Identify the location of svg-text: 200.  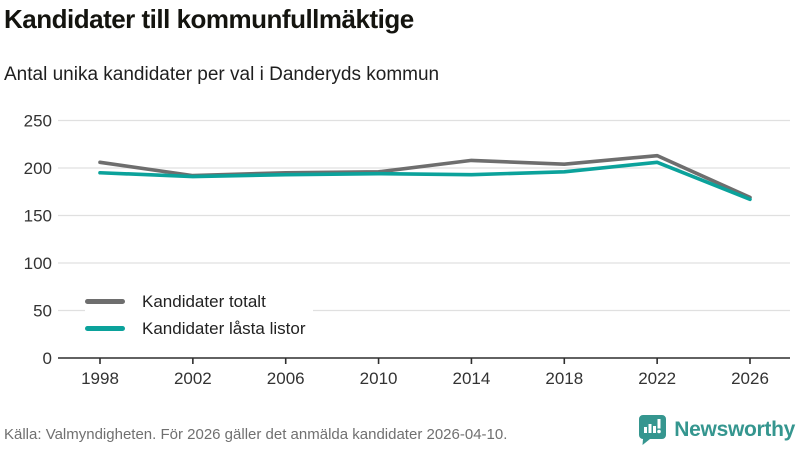
(38, 168).